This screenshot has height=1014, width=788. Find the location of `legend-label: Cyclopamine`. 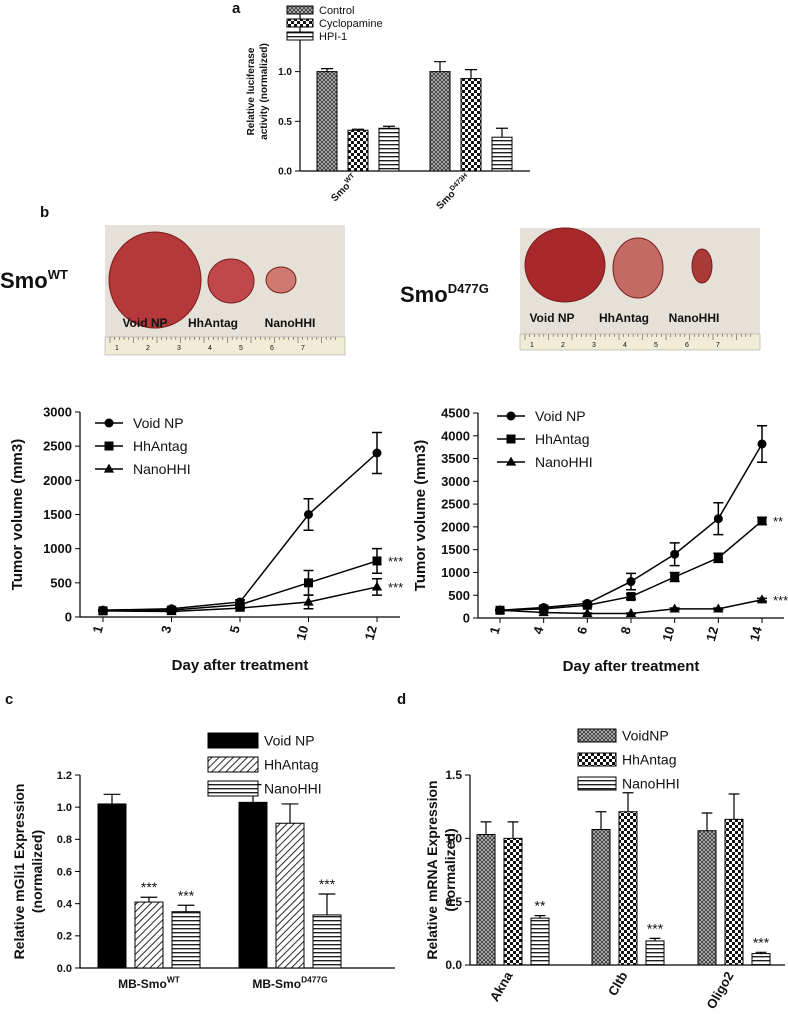

legend-label: Cyclopamine is located at coordinates (351, 24).